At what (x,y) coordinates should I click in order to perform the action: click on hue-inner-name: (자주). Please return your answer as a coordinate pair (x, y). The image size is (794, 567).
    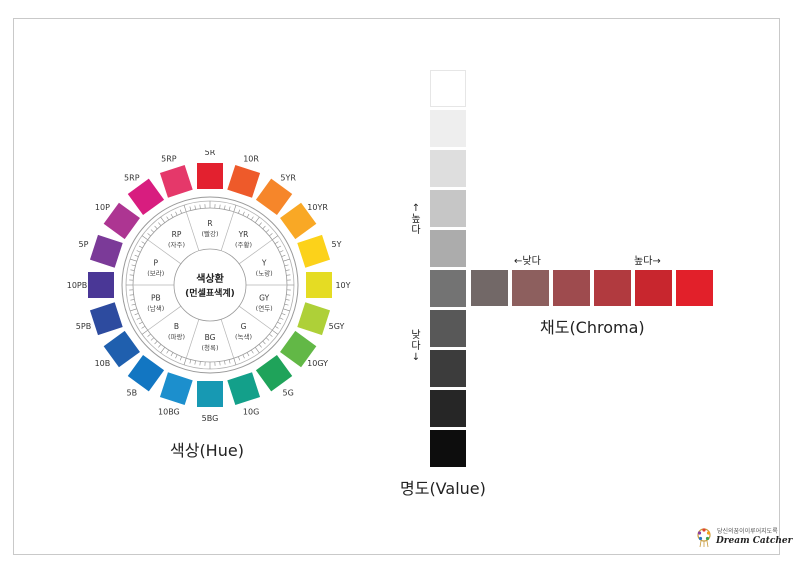
    Looking at the image, I should click on (176, 244).